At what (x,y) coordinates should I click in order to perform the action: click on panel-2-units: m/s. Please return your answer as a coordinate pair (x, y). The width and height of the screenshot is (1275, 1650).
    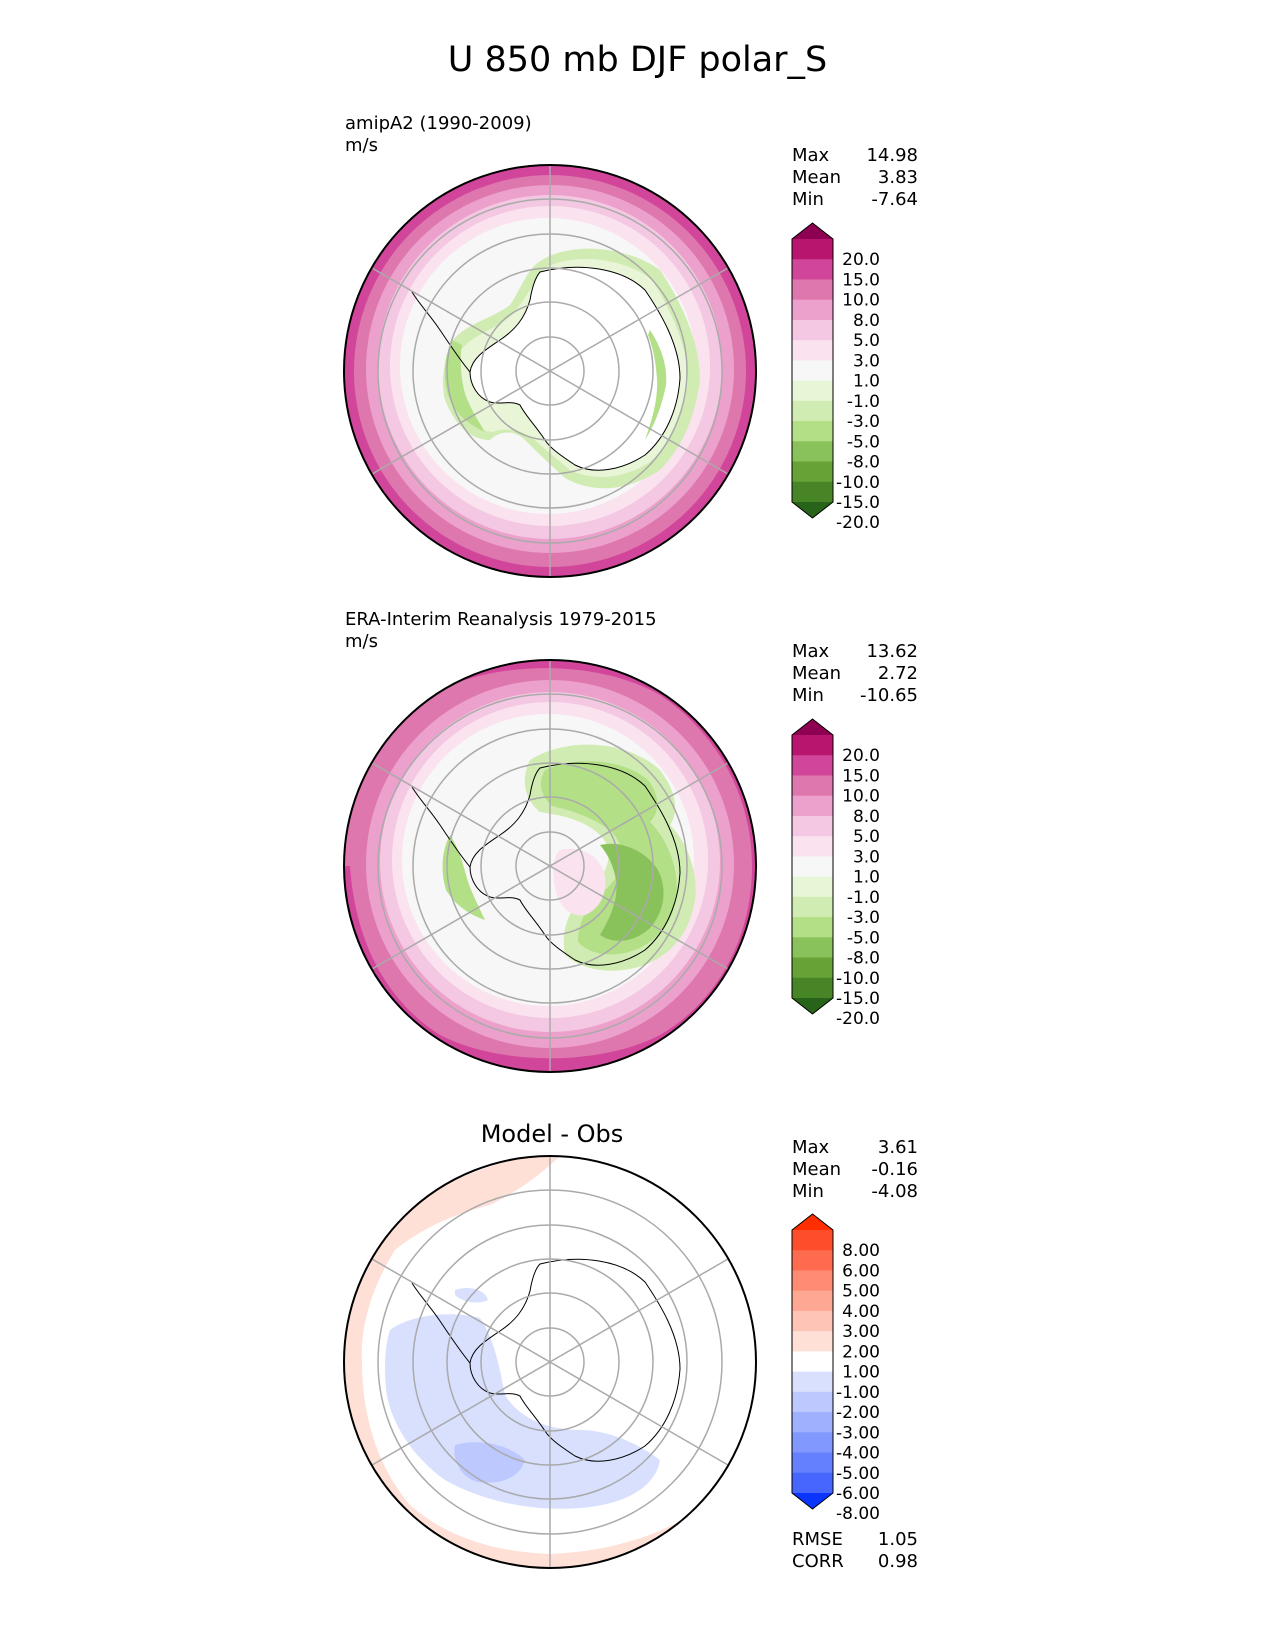
    Looking at the image, I should click on (361, 641).